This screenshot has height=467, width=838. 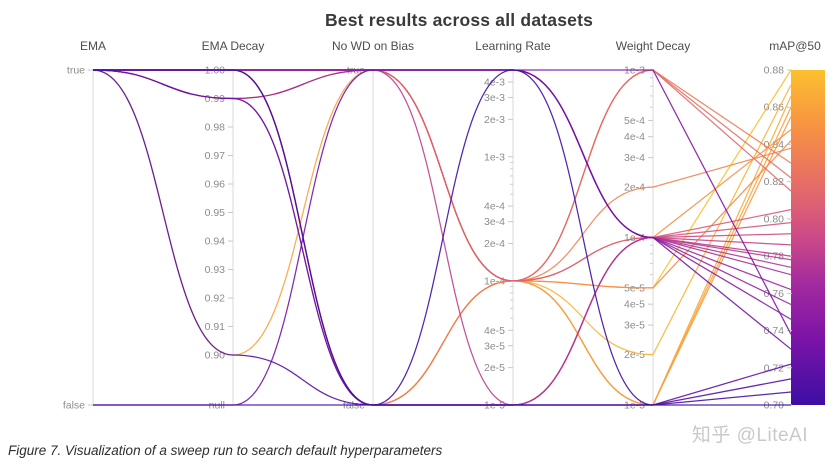 What do you see at coordinates (215, 99) in the screenshot?
I see `tick-label: 0.99` at bounding box center [215, 99].